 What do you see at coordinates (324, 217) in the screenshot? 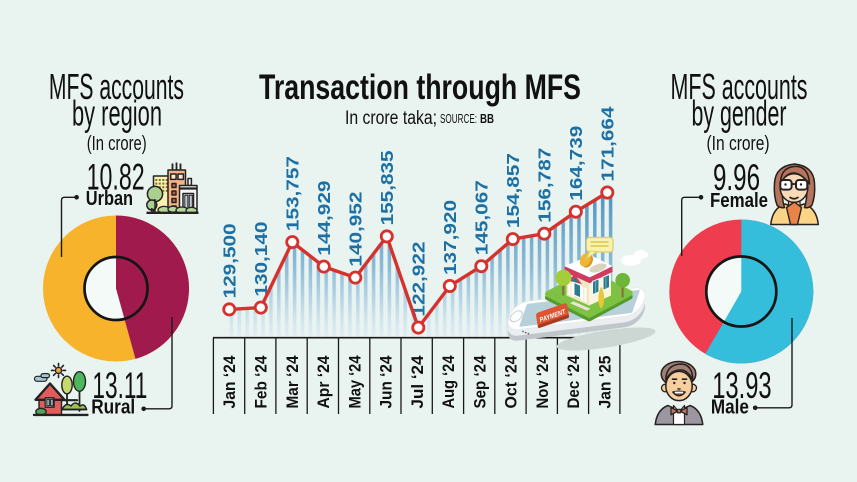
I see `svg-text: 144,929` at bounding box center [324, 217].